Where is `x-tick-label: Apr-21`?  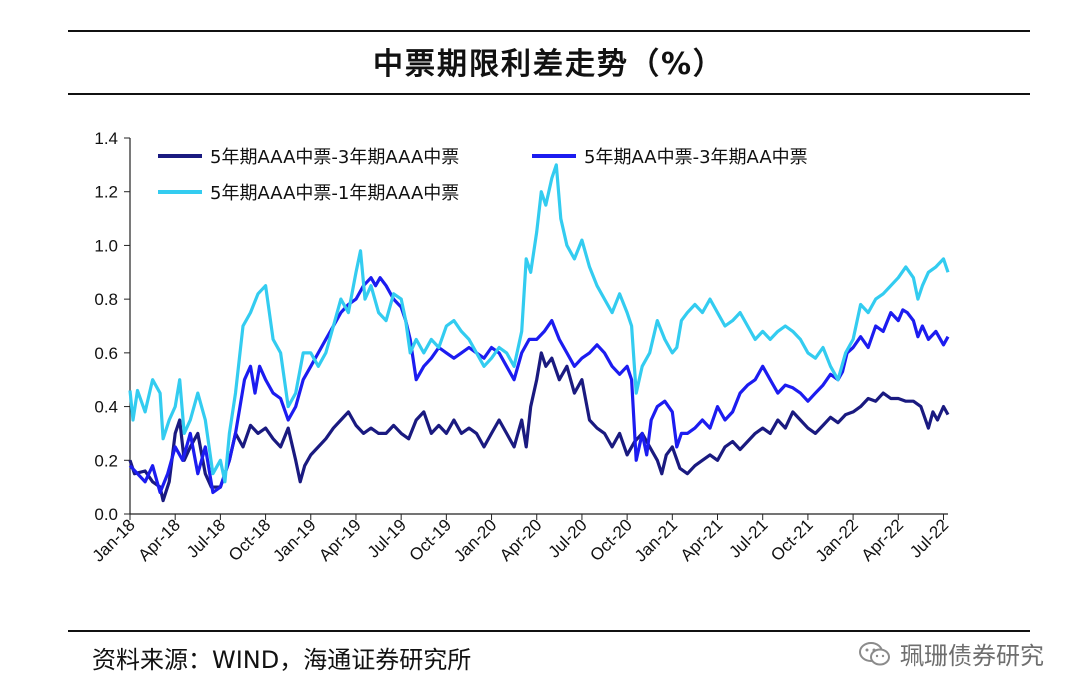
x-tick-label: Apr-21 is located at coordinates (702, 540).